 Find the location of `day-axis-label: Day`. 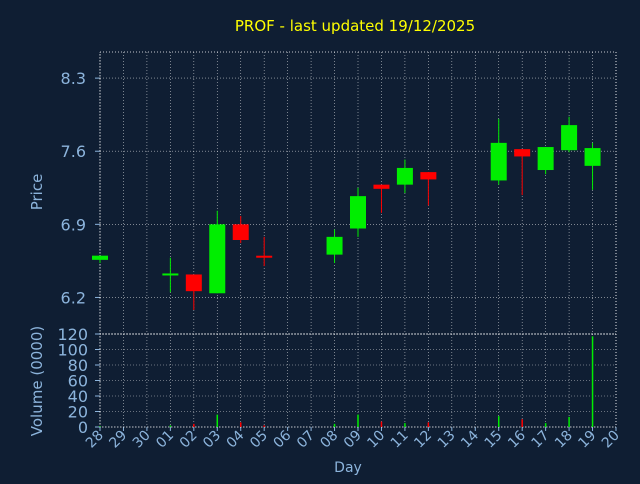

day-axis-label: Day is located at coordinates (348, 468).